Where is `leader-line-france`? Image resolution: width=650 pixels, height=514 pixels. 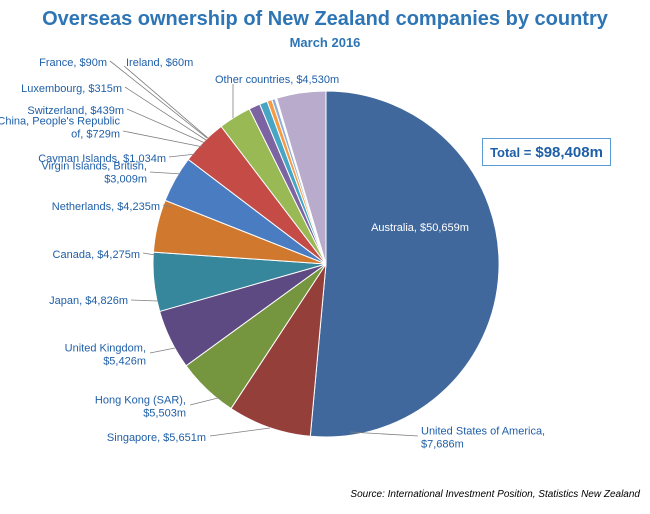
leader-line-france is located at coordinates (158, 99).